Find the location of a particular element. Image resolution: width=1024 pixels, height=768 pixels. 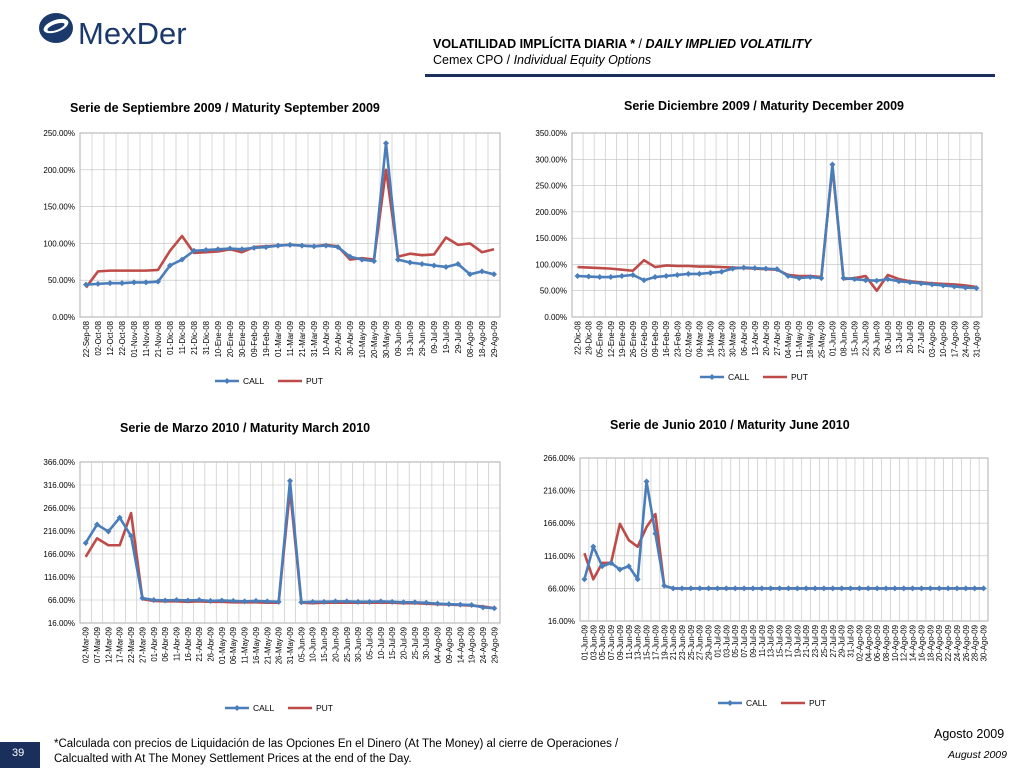

x-tick-label: 18-May-09 is located at coordinates (810, 339).